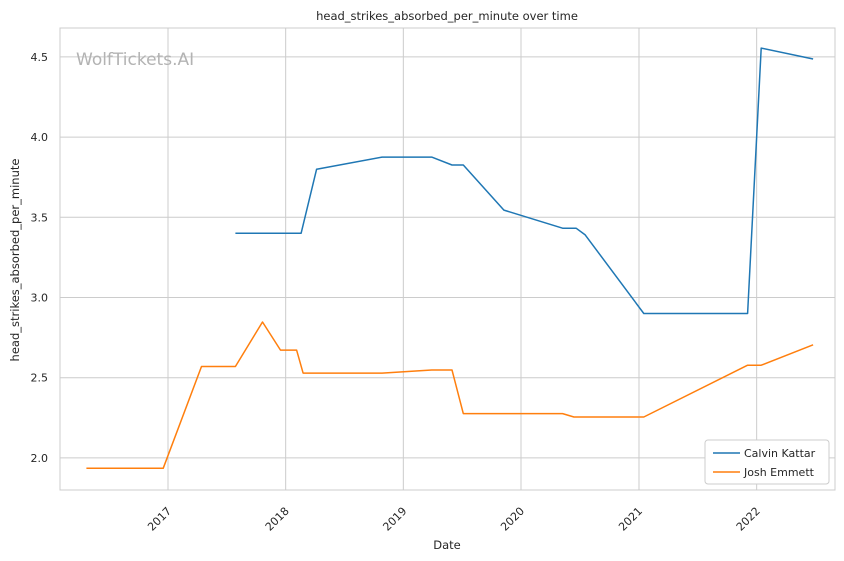 The height and width of the screenshot is (561, 844). I want to click on x-tick-label: 2017, so click(159, 519).